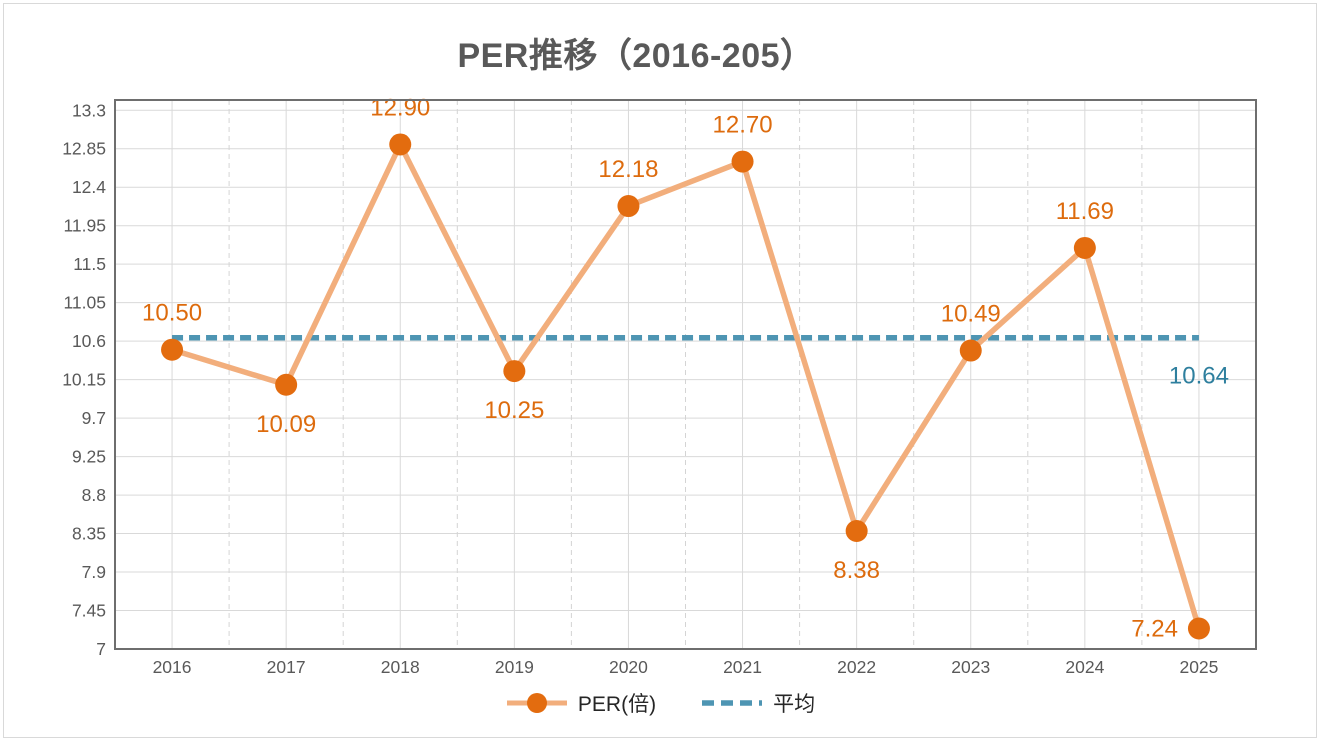 Image resolution: width=1320 pixels, height=741 pixels. Describe the element at coordinates (101, 649) in the screenshot. I see `y-axis-tick-label: 7` at that location.